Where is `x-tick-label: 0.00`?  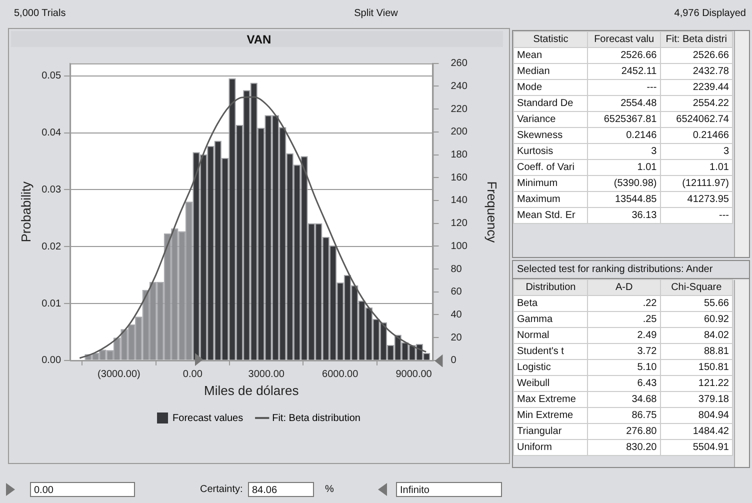
x-tick-label: 0.00 is located at coordinates (192, 374).